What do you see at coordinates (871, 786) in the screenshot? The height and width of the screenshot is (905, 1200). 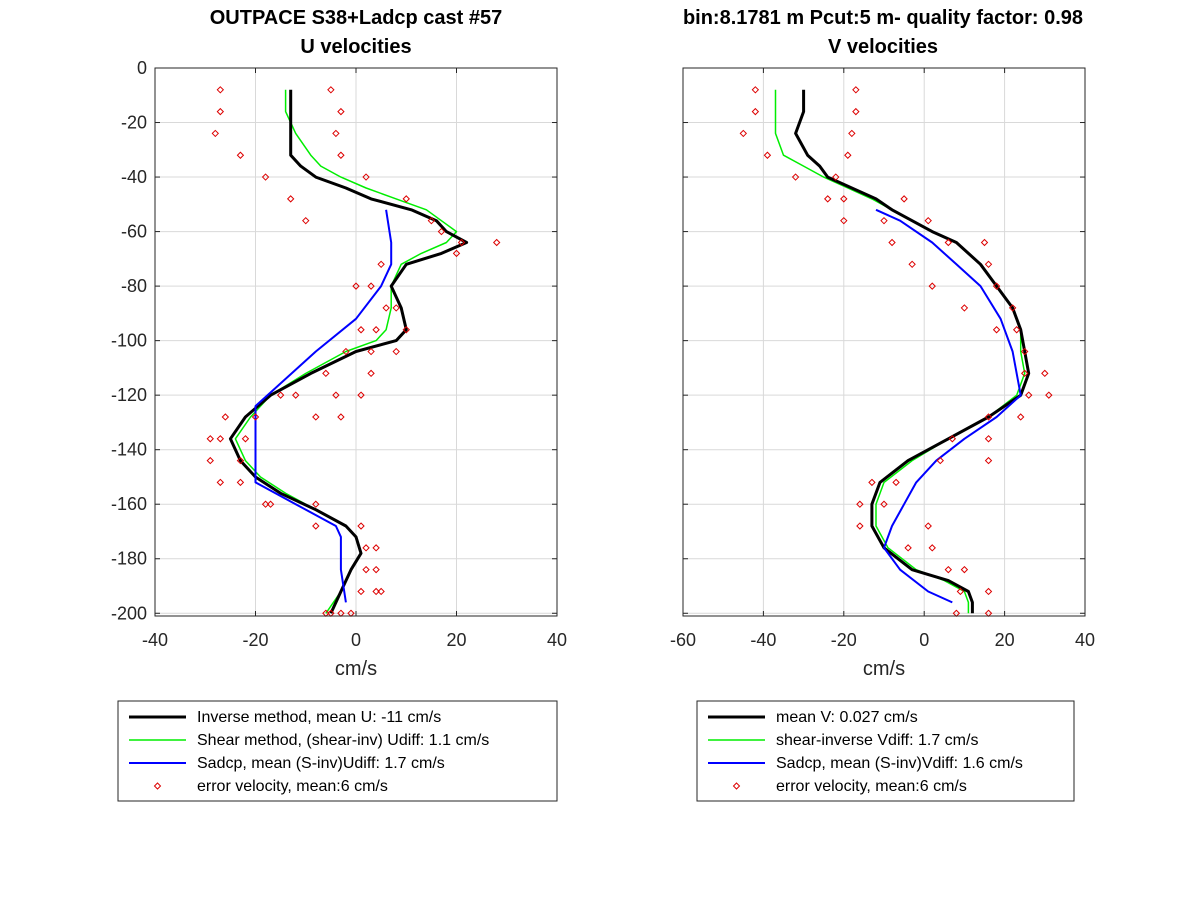 I see `v-legend-label-3: error velocity, mean:6 cm/s` at bounding box center [871, 786].